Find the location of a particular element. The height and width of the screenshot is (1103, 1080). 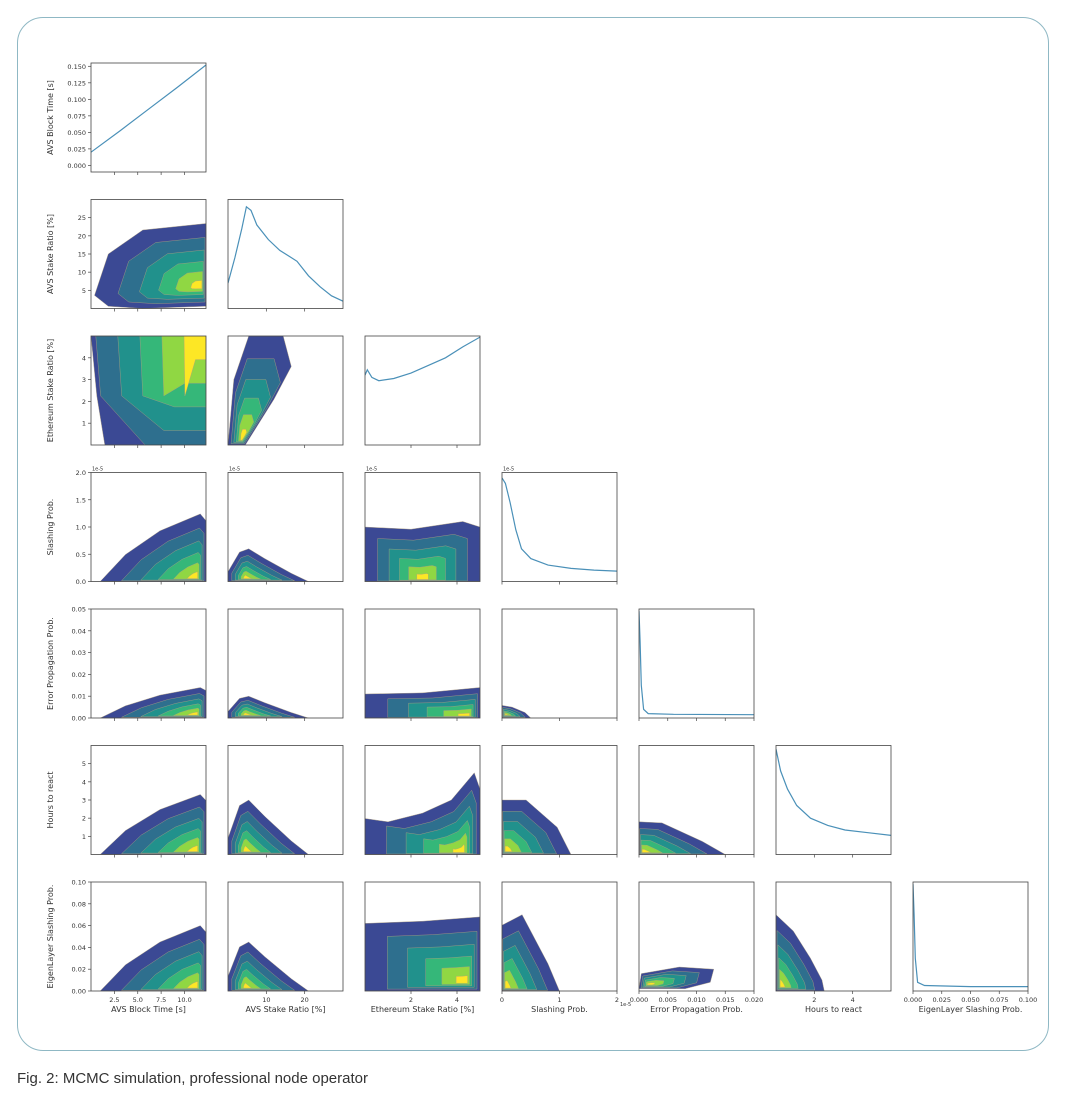

y-tick-label: 2.0 is located at coordinates (81, 473).